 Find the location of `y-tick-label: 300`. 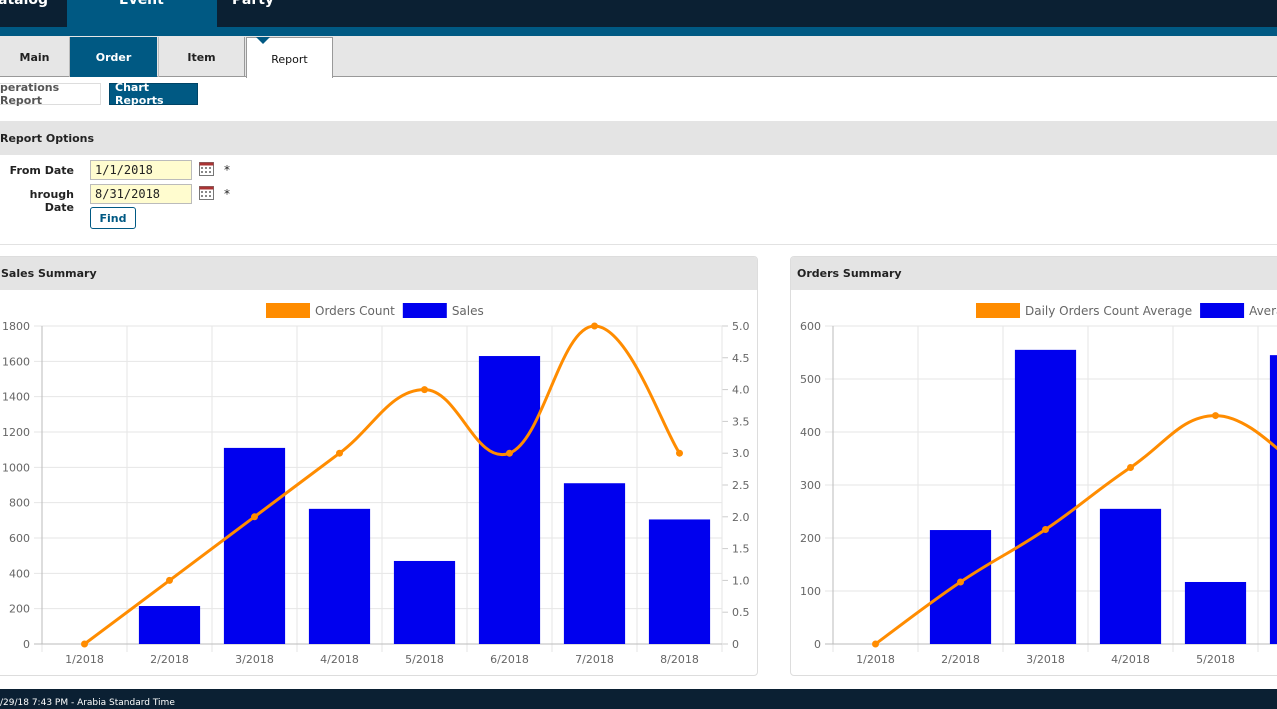

y-tick-label: 300 is located at coordinates (810, 485).